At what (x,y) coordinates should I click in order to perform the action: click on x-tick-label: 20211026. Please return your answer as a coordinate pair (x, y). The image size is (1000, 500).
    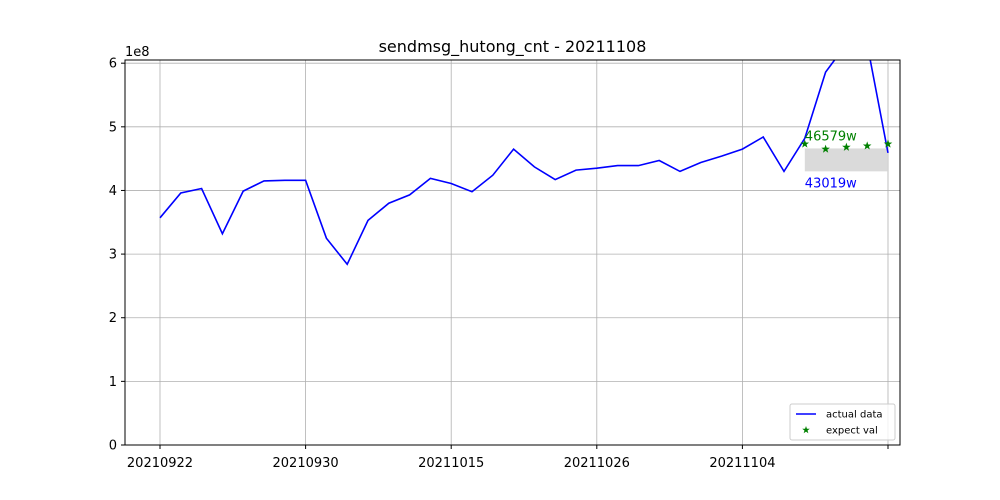
    Looking at the image, I should click on (597, 463).